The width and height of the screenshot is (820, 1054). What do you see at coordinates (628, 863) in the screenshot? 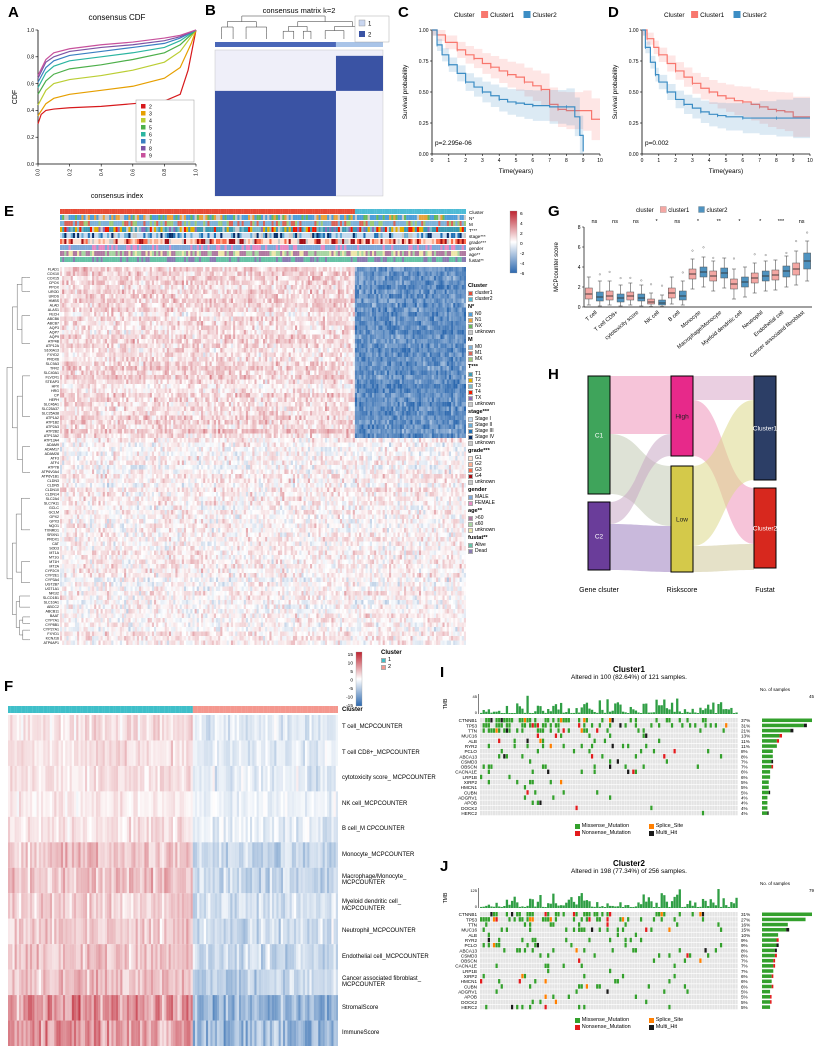
I see `oncoplot-title-cluster2: Cluster2` at bounding box center [628, 863].